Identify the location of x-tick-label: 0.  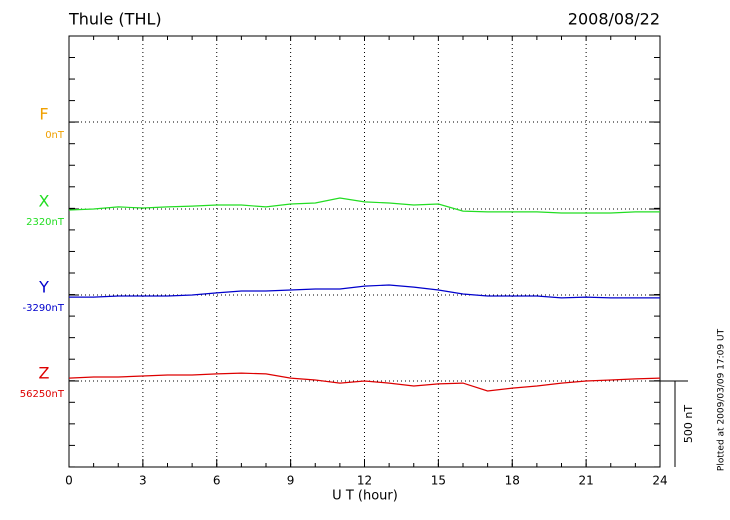
(69, 481).